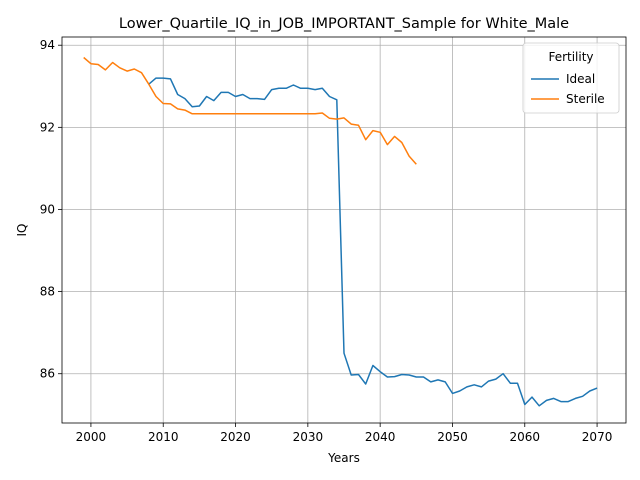  I want to click on legend-label-ideal: Ideal, so click(580, 79).